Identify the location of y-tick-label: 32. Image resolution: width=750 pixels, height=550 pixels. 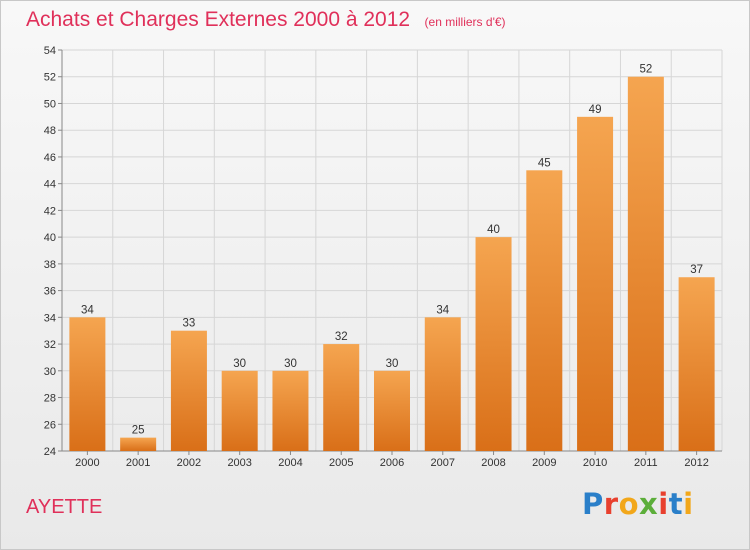
(50, 345).